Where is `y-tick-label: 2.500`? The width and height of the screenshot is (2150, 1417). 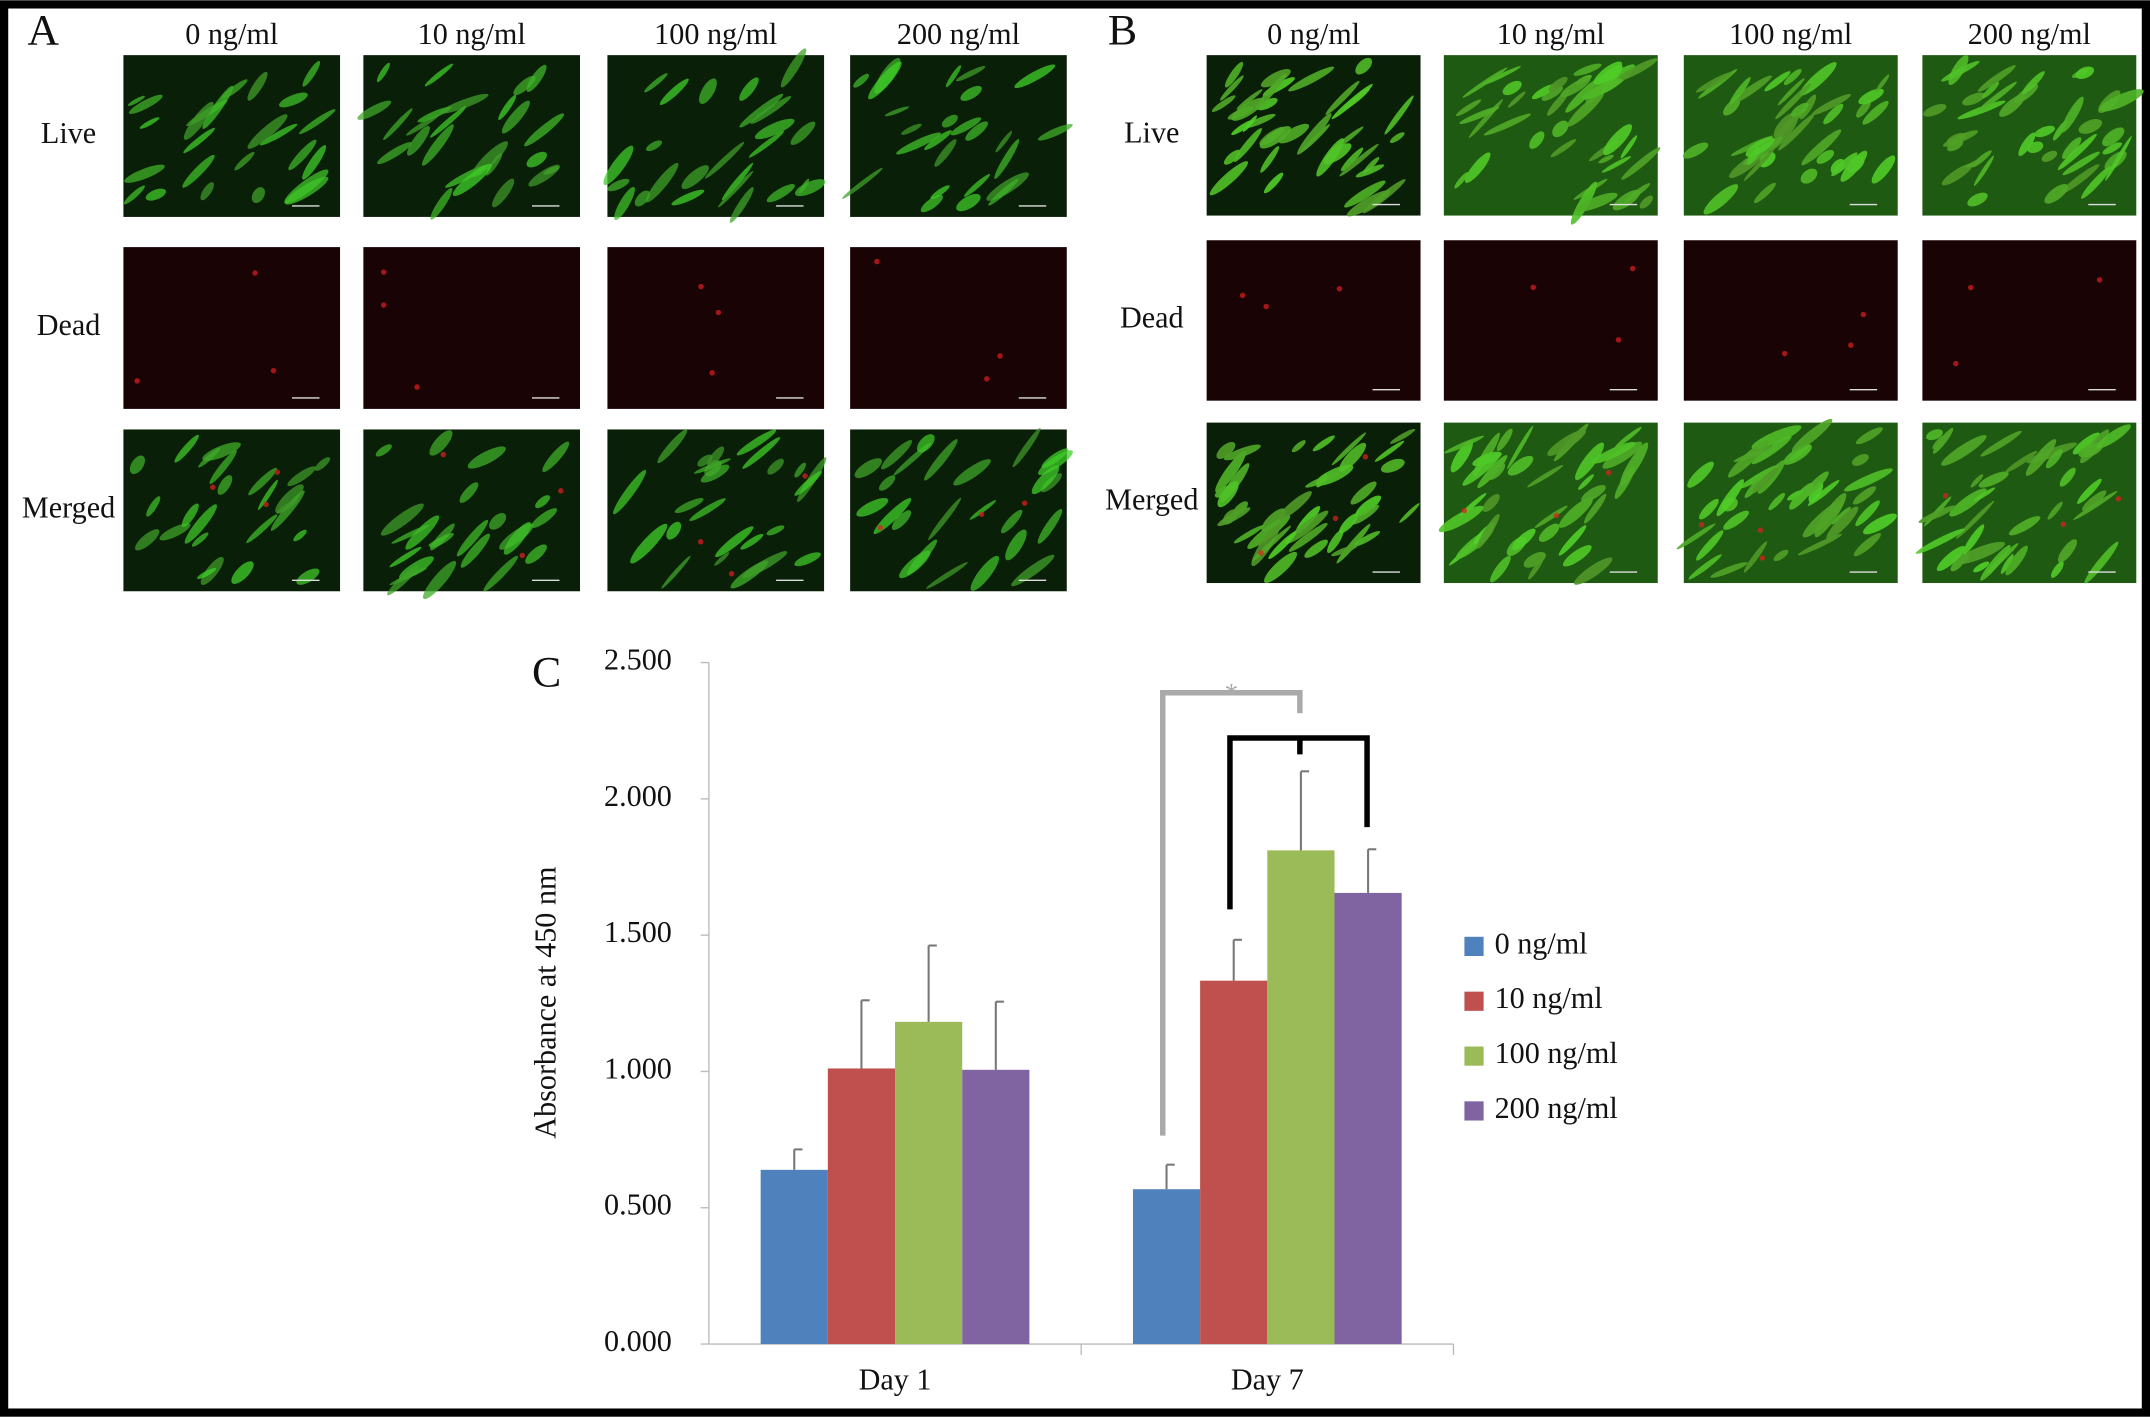 y-tick-label: 2.500 is located at coordinates (638, 659).